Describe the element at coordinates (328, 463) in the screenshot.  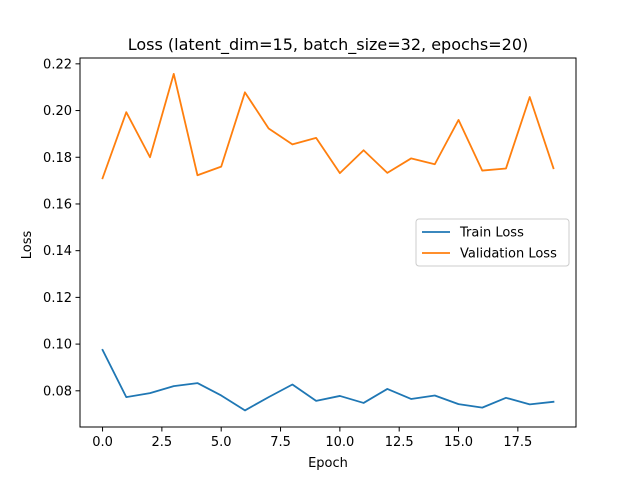
I see `x-axis-label: Epoch` at that location.